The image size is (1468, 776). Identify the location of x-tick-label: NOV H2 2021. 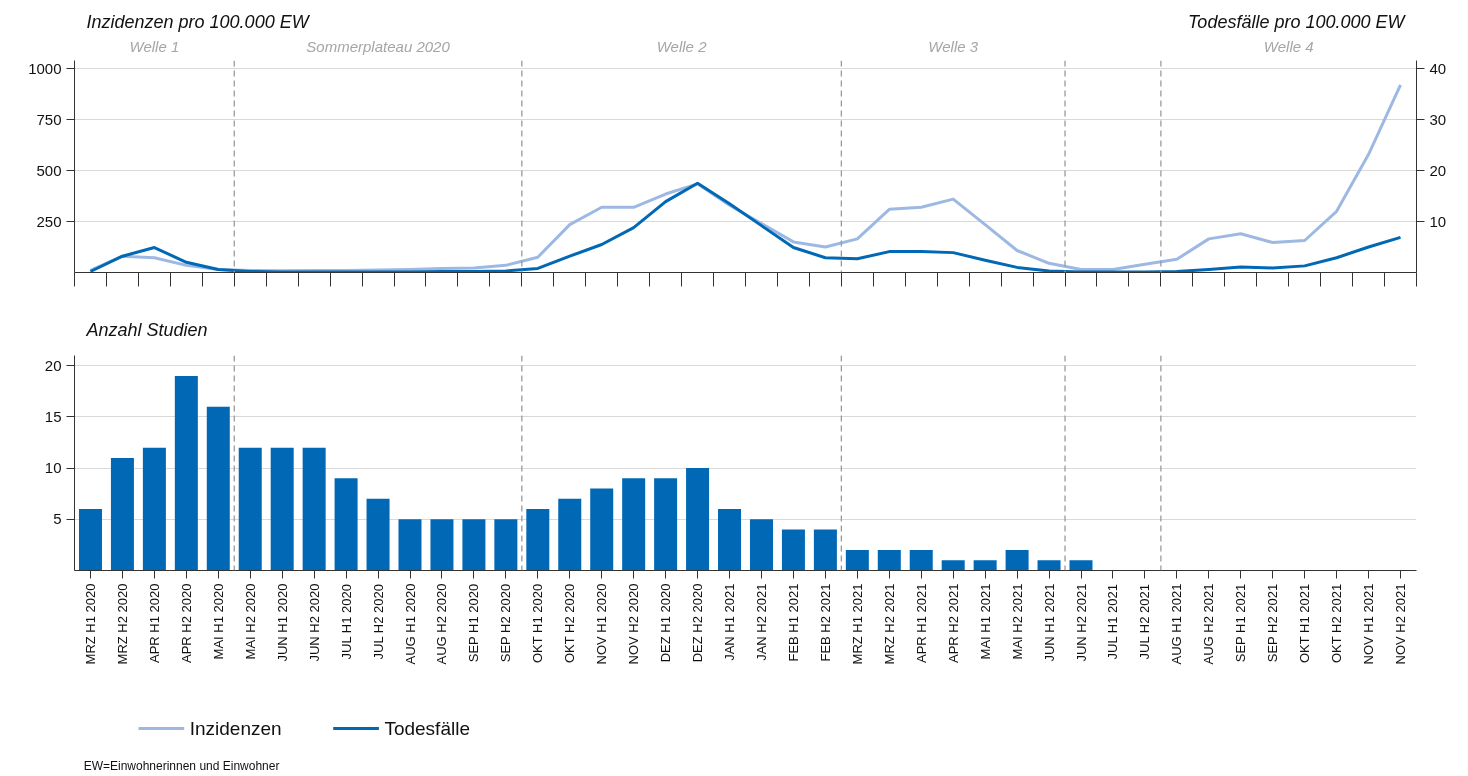
(1401, 624).